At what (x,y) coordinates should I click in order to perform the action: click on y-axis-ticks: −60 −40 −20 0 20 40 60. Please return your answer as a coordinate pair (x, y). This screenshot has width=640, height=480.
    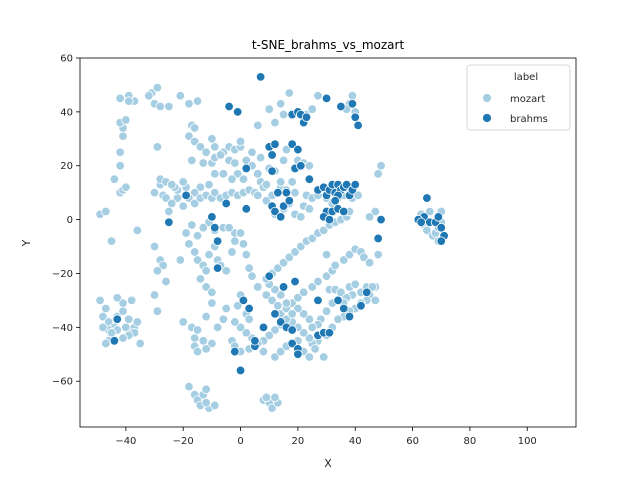
    Looking at the image, I should click on (66, 221).